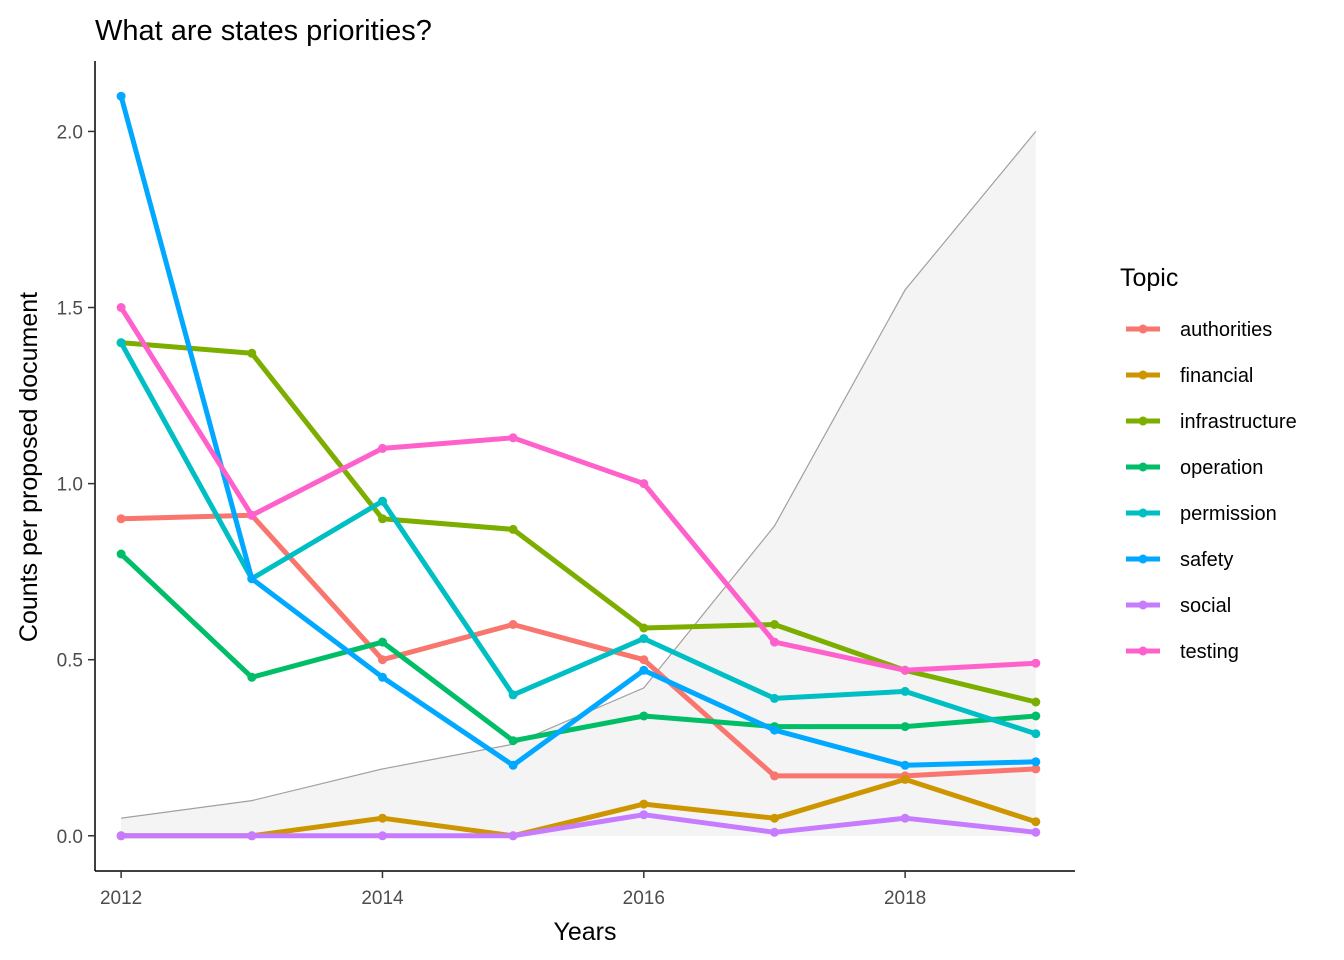 This screenshot has width=1344, height=960. I want to click on data-point-infrastructure-2019, so click(1036, 702).